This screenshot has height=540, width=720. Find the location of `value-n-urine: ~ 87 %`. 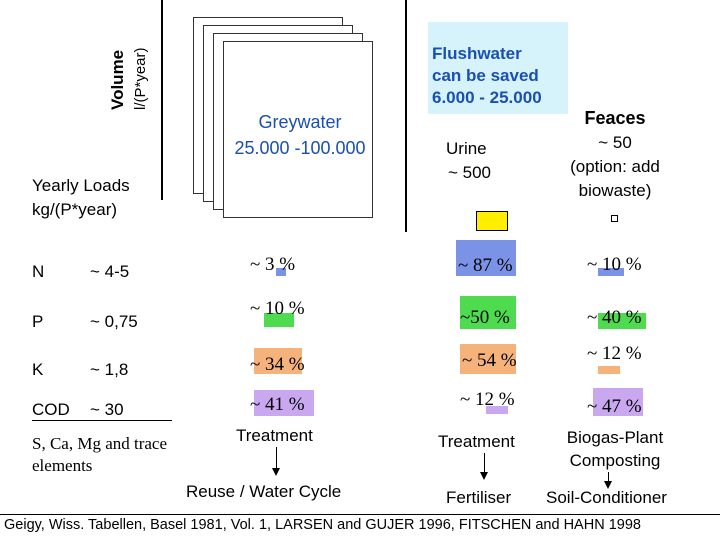

value-n-urine: ~ 87 % is located at coordinates (485, 265).